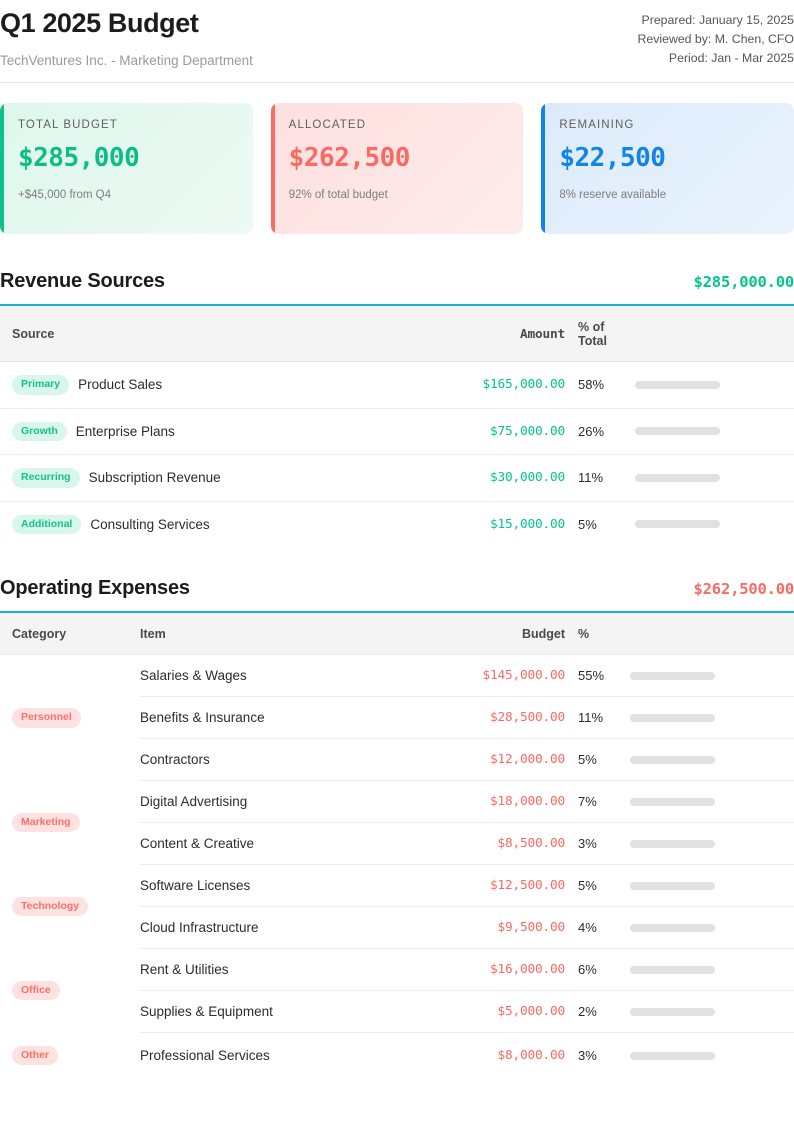  What do you see at coordinates (150, 524) in the screenshot?
I see `revenue-source-name: Consulting Services` at bounding box center [150, 524].